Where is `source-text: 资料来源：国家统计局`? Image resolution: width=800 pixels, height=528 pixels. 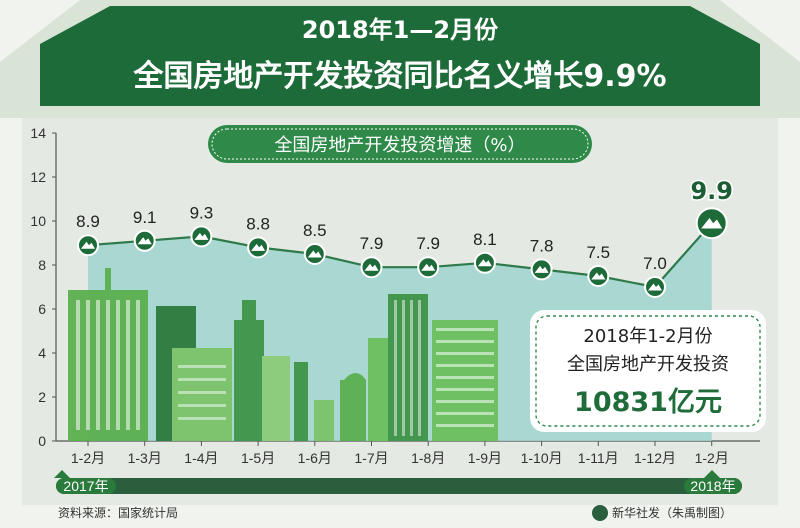
source-text: 资料来源：国家统计局 is located at coordinates (118, 512).